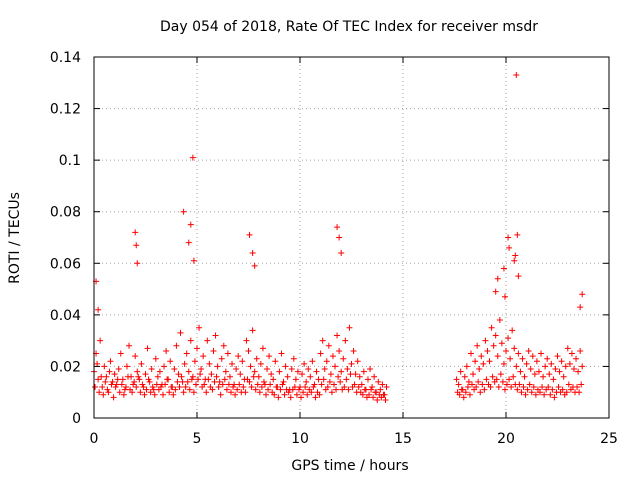  I want to click on x-tick-label: 0, so click(94, 439).